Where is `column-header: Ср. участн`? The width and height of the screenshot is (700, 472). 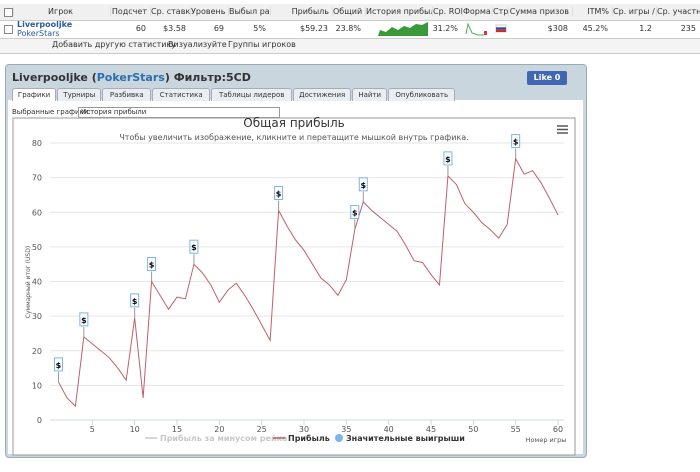
column-header: Ср. участн is located at coordinates (678, 11).